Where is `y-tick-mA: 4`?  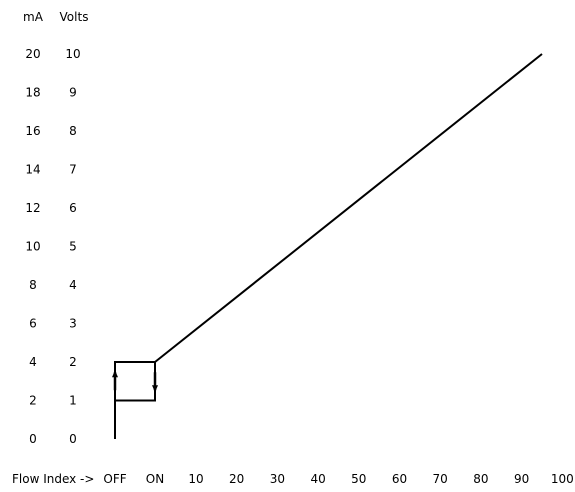 y-tick-mA: 4 is located at coordinates (33, 362).